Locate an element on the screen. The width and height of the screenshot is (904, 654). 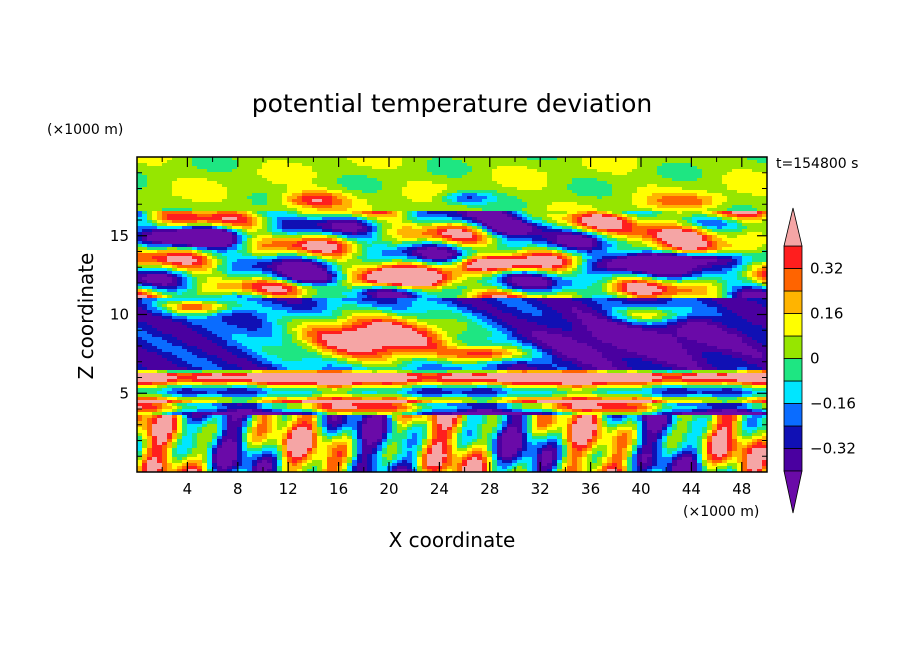
x-unit-label: (×1000 m) is located at coordinates (721, 512).